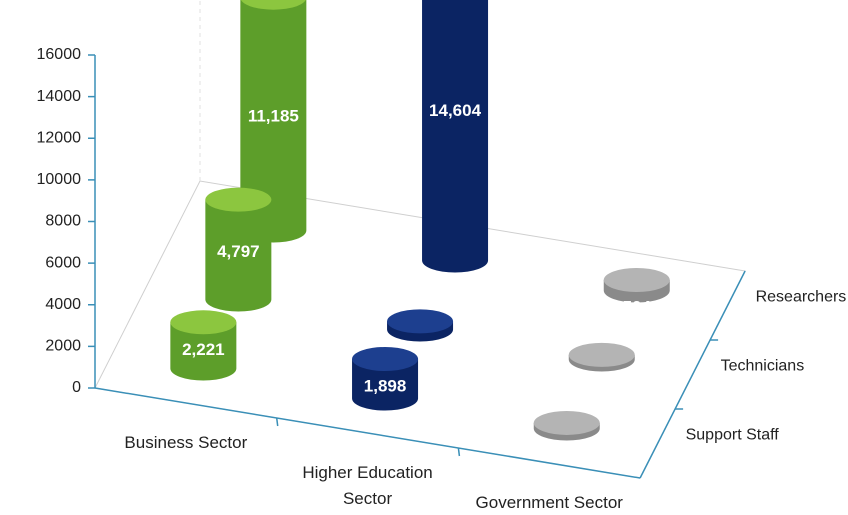 The height and width of the screenshot is (515, 848). Describe the element at coordinates (549, 502) in the screenshot. I see `x-tick-label: Government Sector` at that location.